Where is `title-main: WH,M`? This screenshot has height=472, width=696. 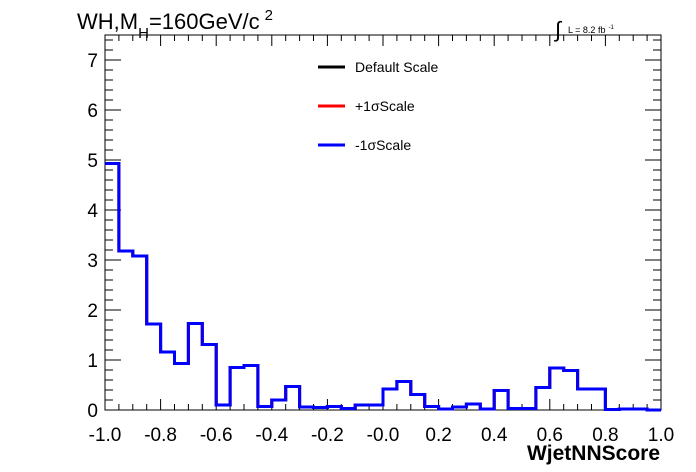
title-main: WH,M is located at coordinates (107, 21).